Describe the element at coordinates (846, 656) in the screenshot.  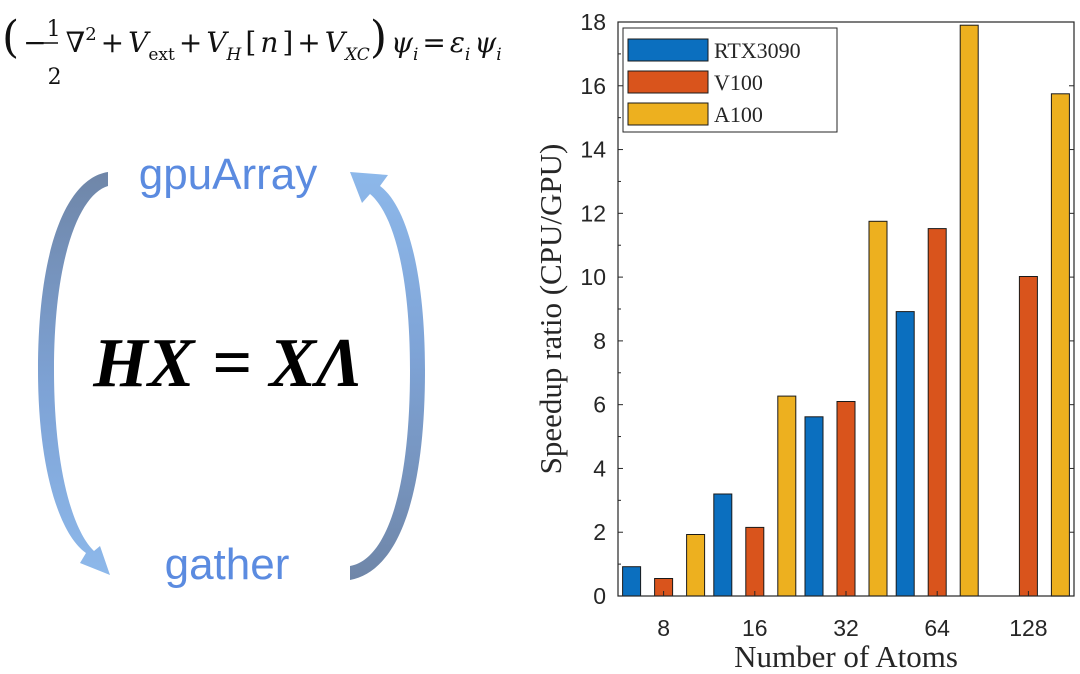
I see `x-axis-label: Number of Atoms` at that location.